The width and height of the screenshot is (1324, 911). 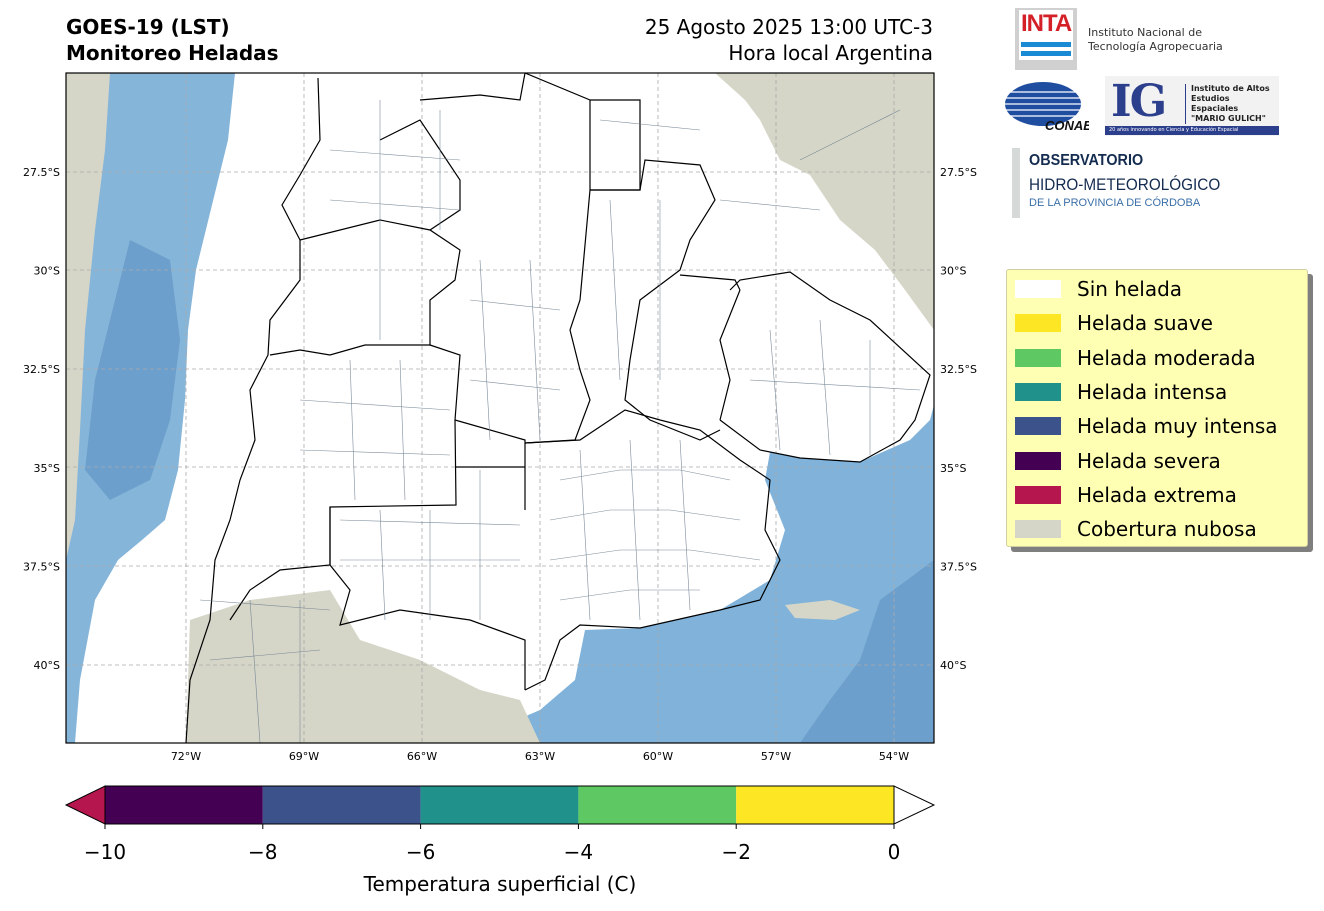 What do you see at coordinates (1046, 39) in the screenshot?
I see `inta-logo: INTA` at bounding box center [1046, 39].